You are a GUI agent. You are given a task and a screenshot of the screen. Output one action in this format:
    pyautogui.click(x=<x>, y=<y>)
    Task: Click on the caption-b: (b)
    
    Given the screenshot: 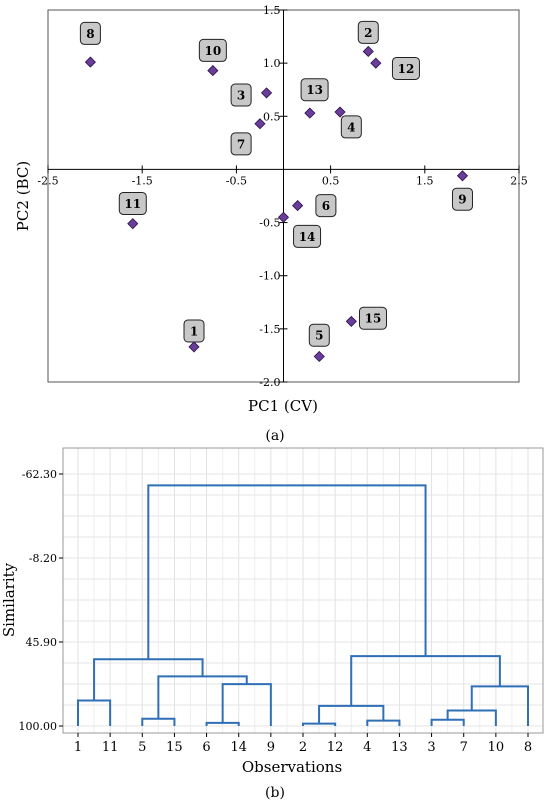 What is the action you would take?
    pyautogui.click(x=275, y=793)
    